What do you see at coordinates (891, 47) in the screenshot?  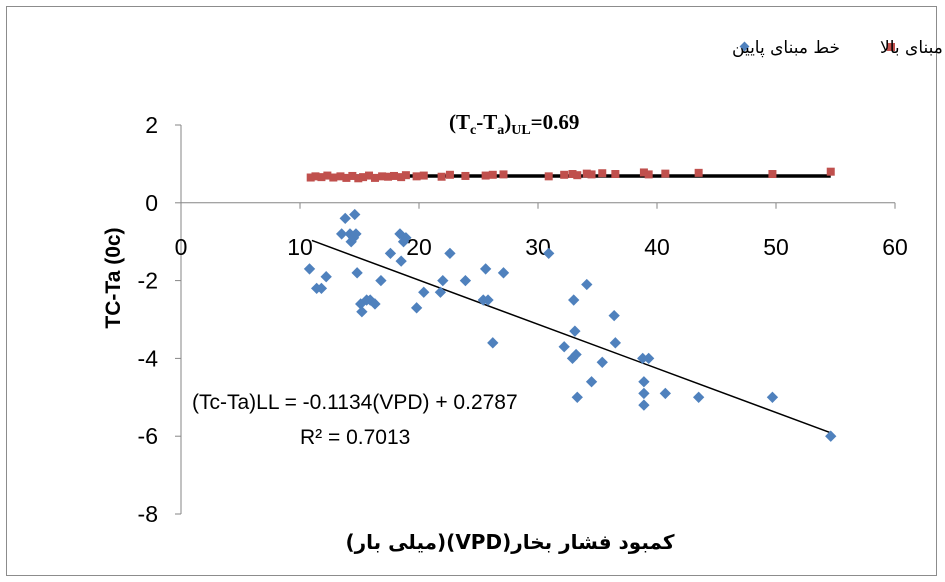 I see `legend-marker-upper` at bounding box center [891, 47].